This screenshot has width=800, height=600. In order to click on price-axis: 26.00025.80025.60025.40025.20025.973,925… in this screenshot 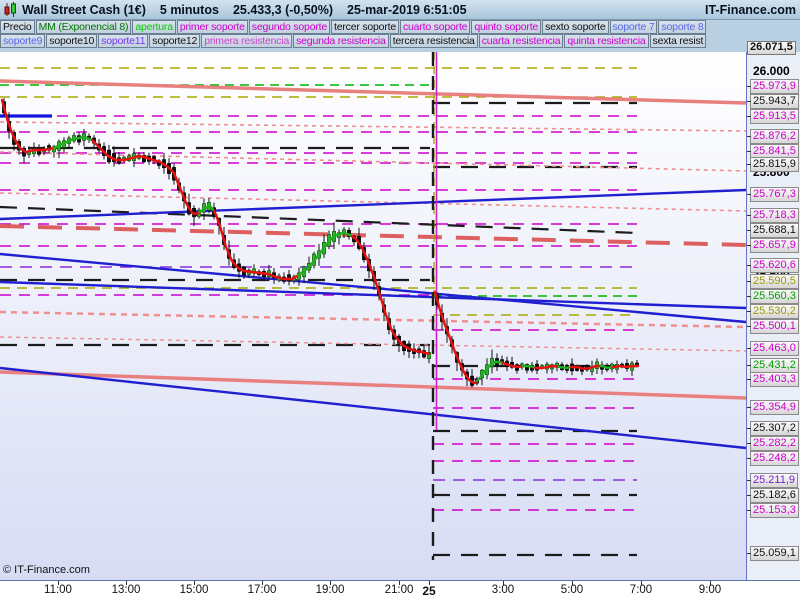, I will do `click(773, 316)`.